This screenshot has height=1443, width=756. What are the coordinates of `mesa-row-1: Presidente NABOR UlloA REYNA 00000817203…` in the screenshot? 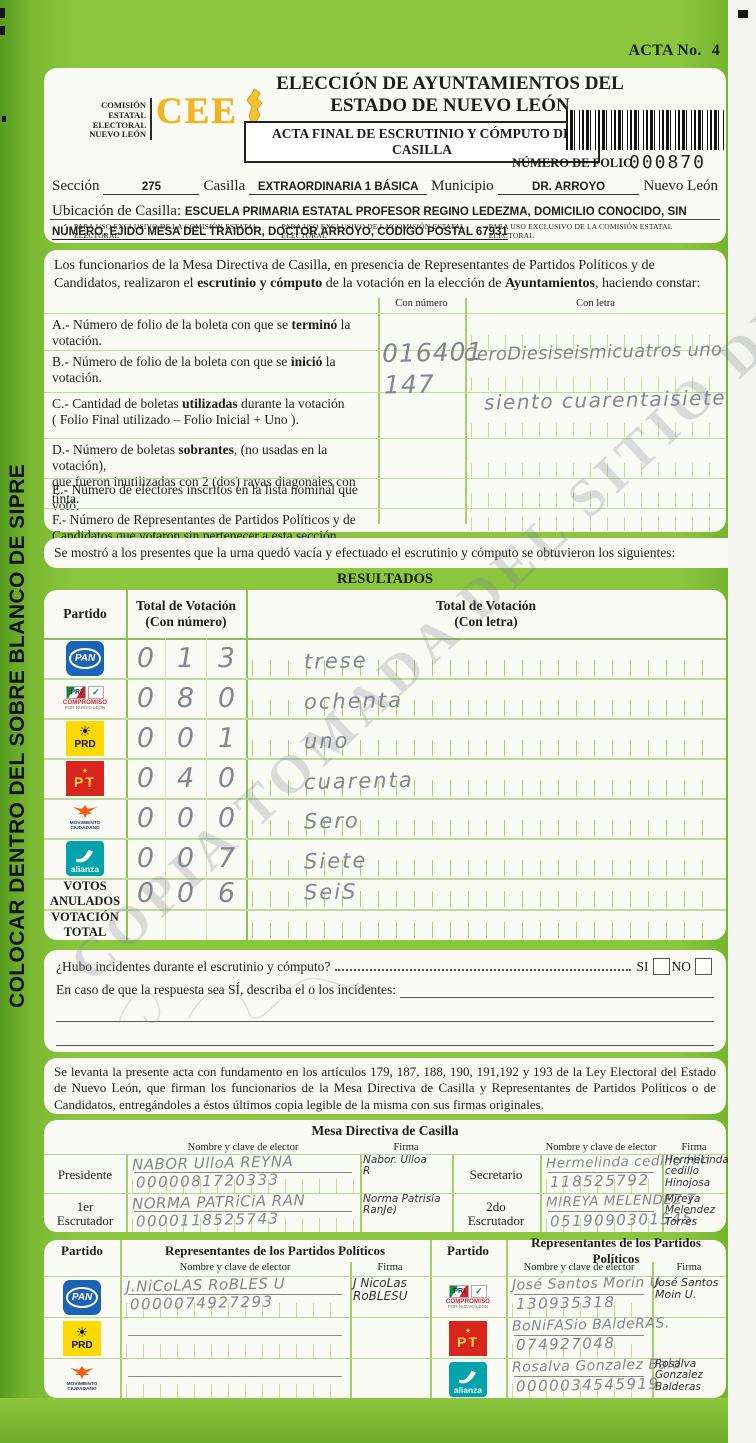 It's located at (386, 1173).